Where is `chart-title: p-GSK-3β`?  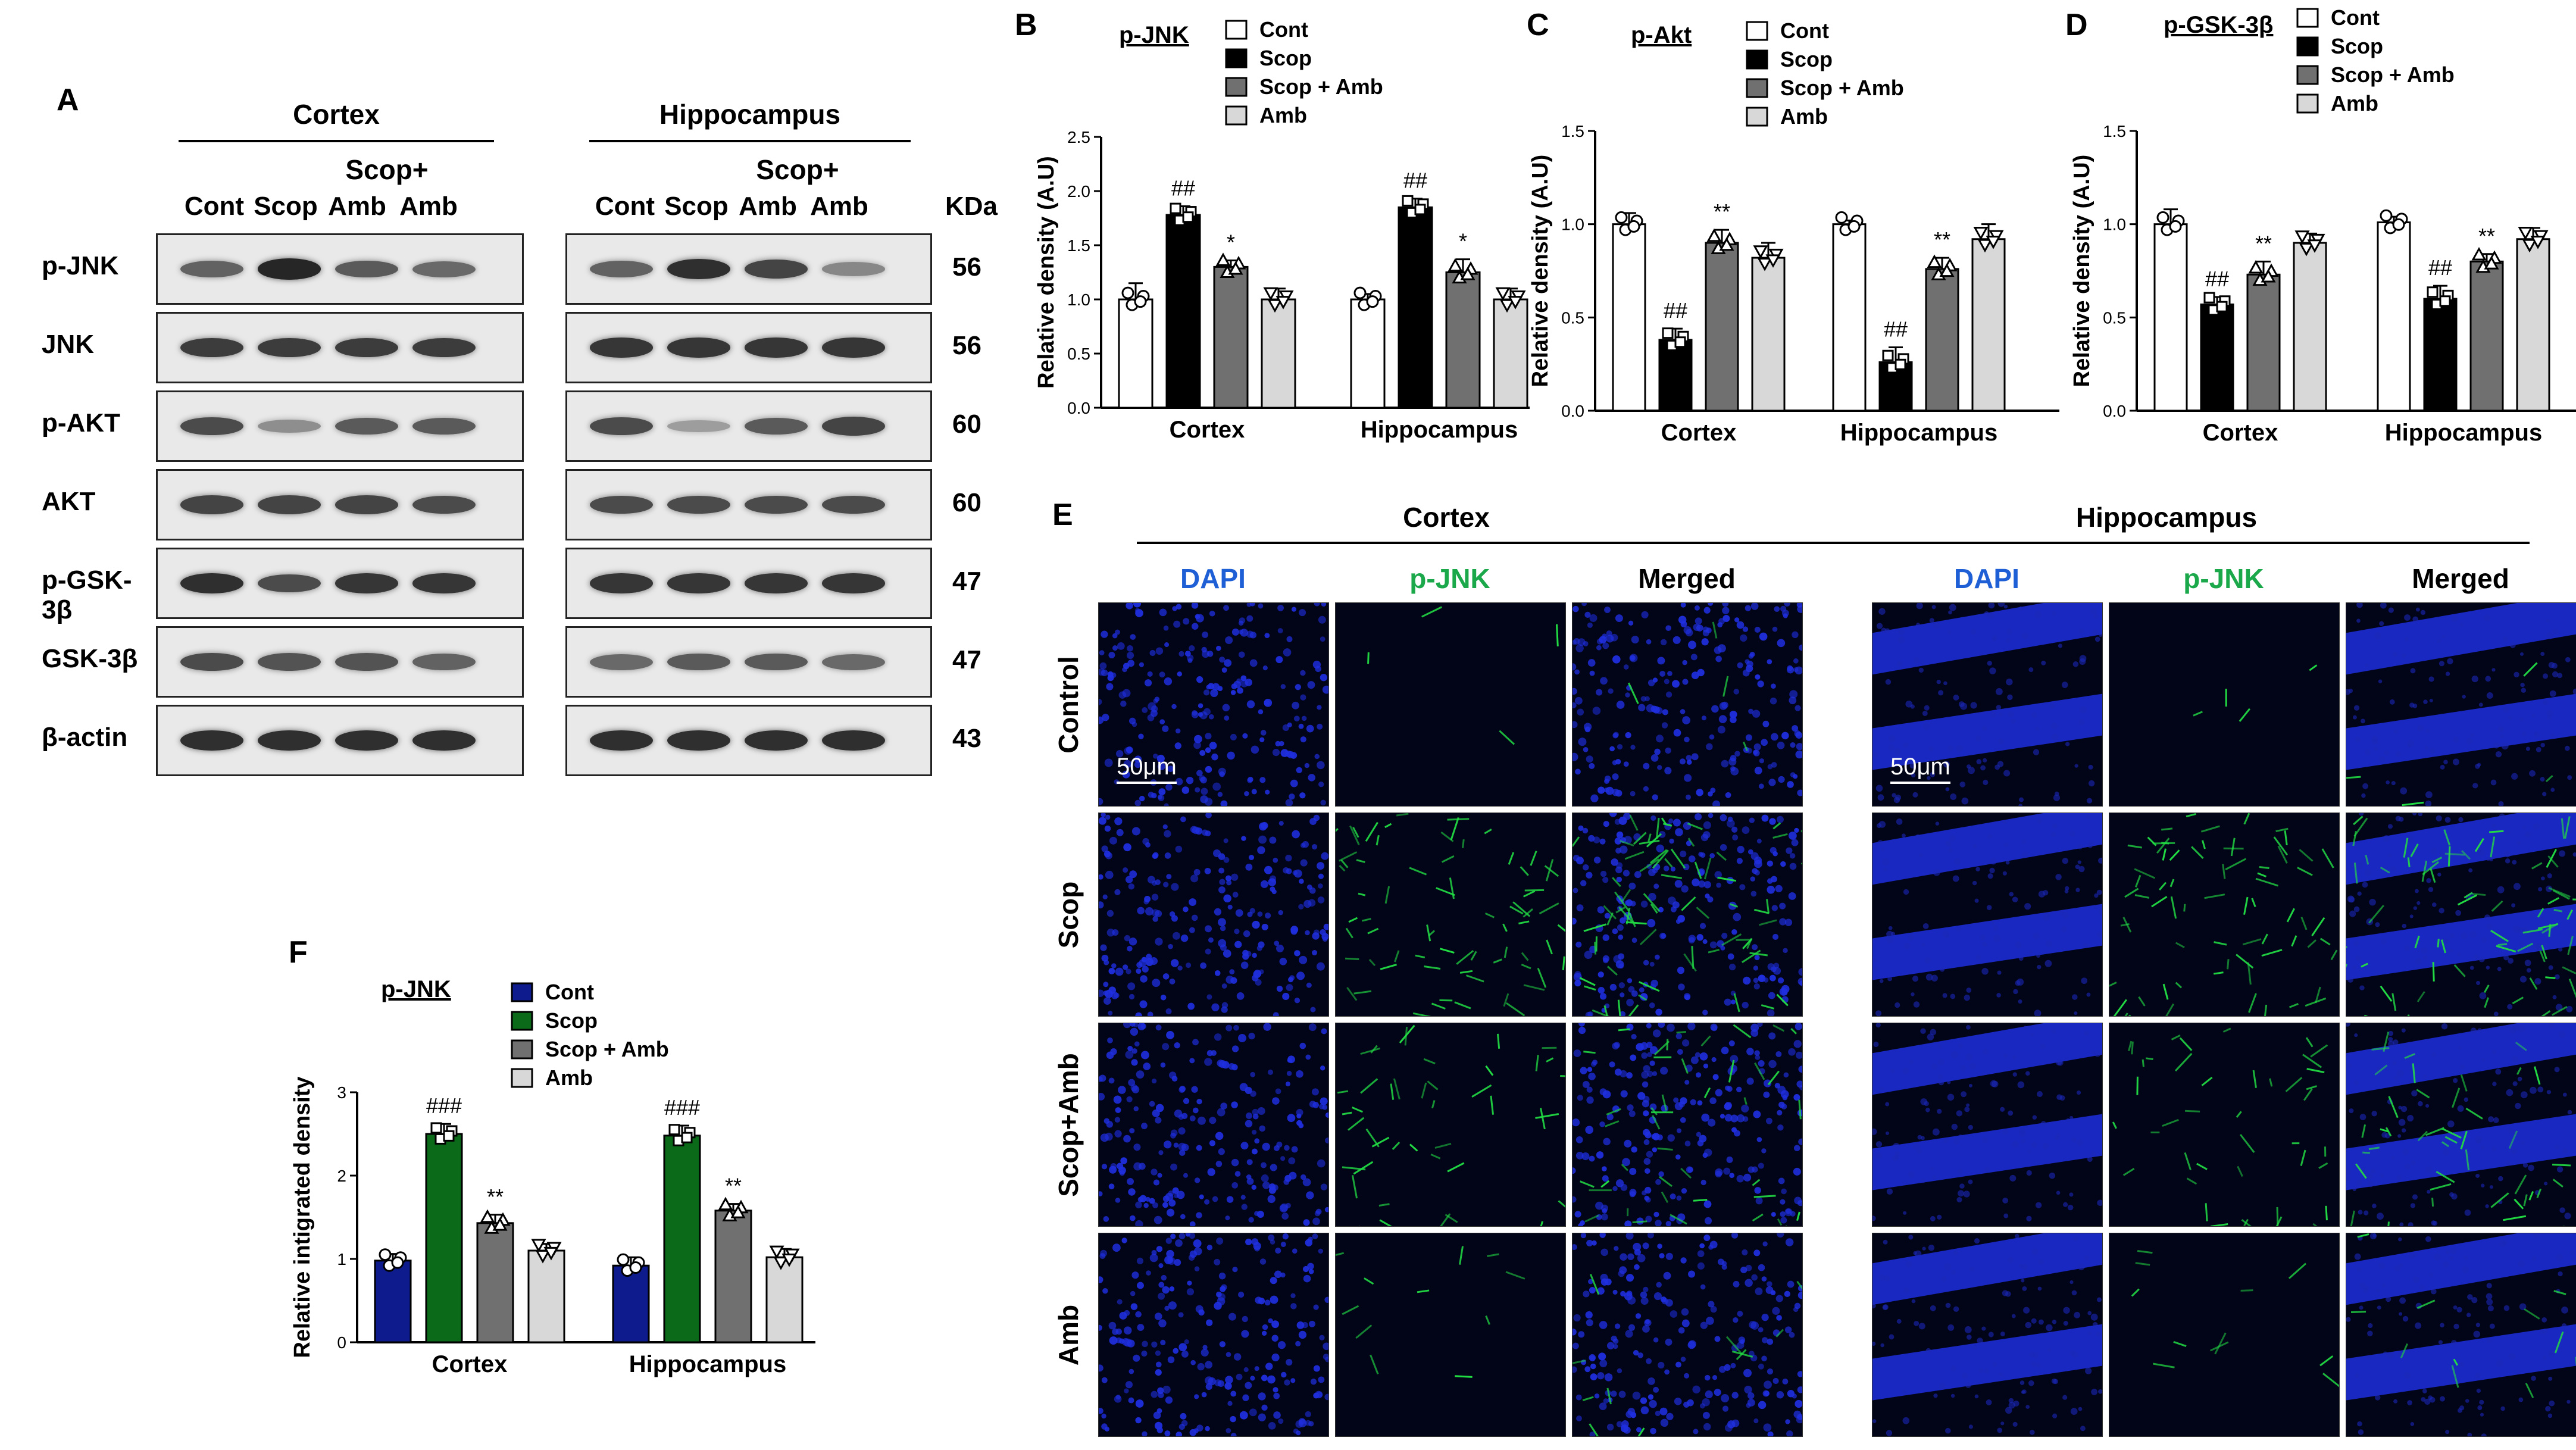 chart-title: p-GSK-3β is located at coordinates (2218, 25).